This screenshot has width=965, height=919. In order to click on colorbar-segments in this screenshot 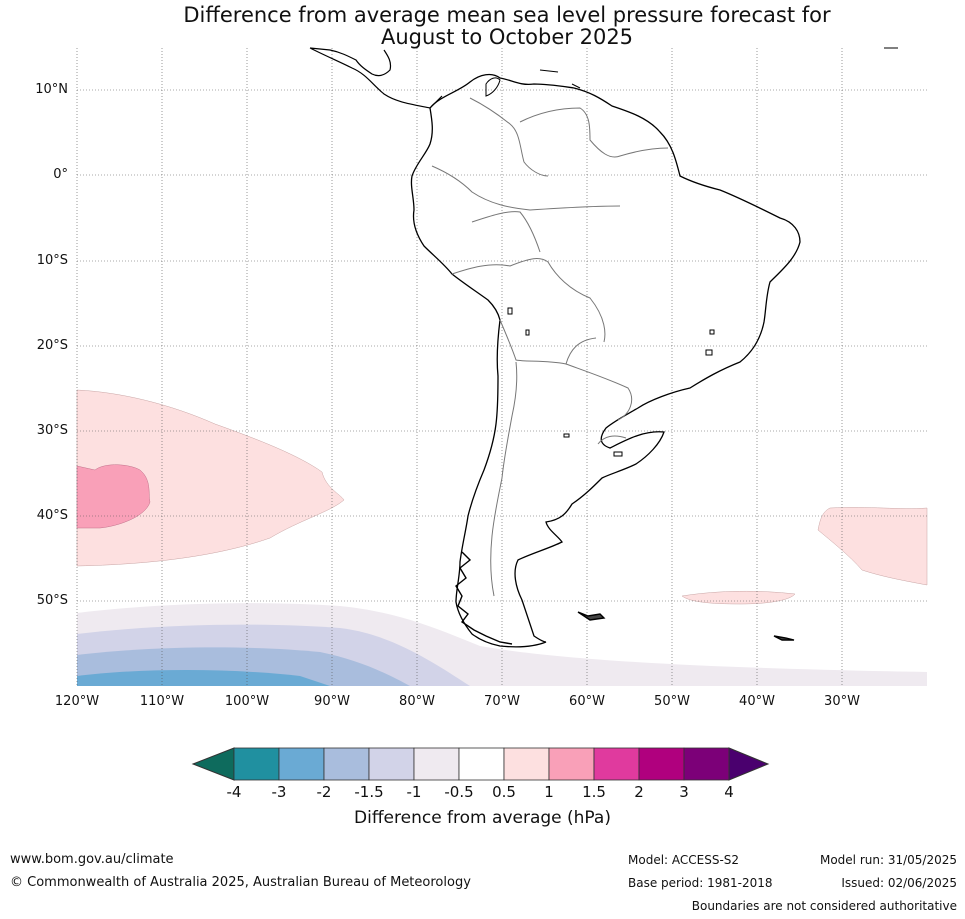, I will do `click(480, 764)`.